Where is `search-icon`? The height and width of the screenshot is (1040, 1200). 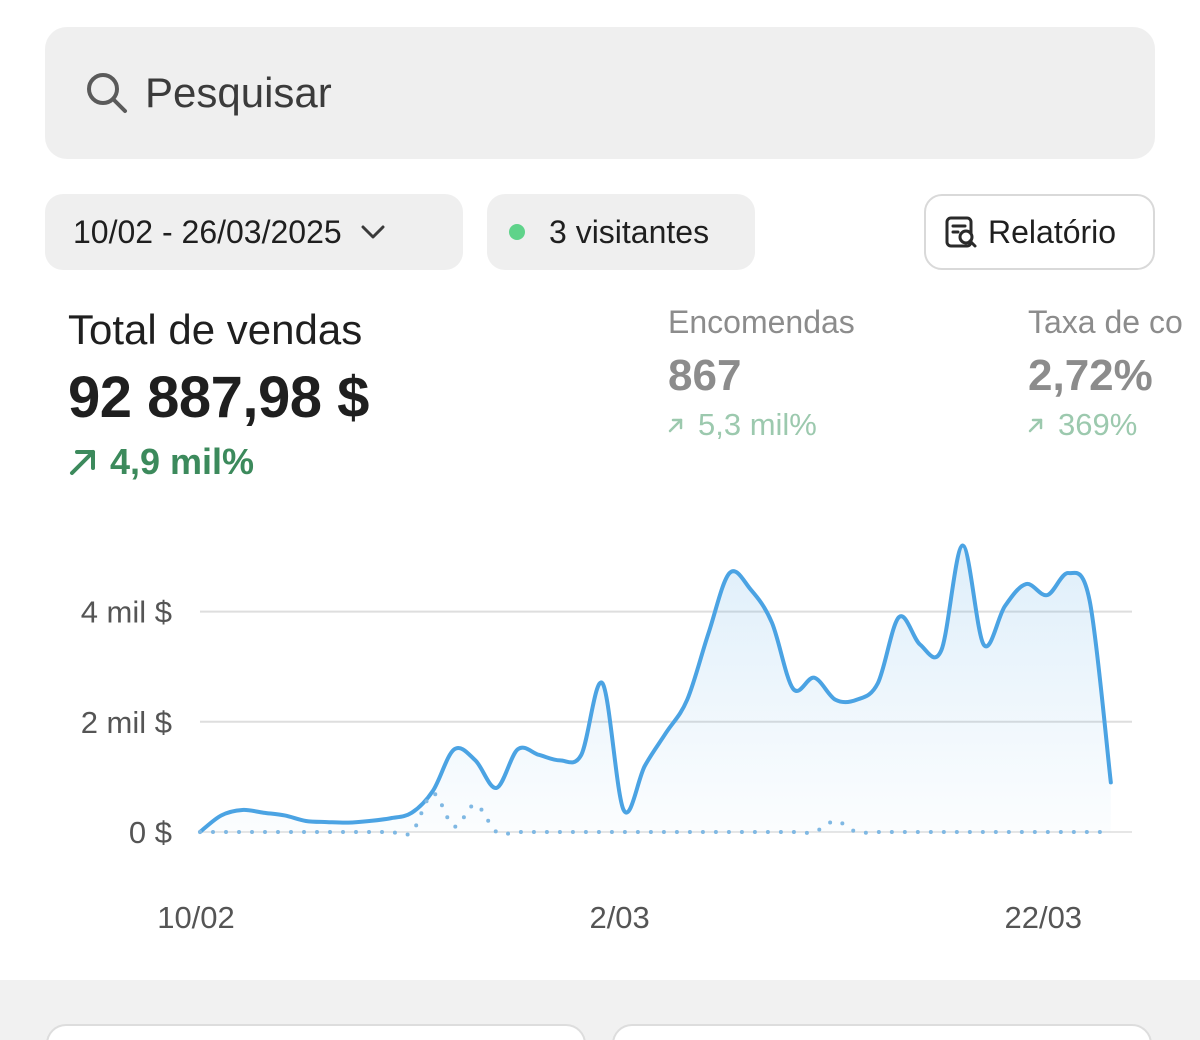
search-icon is located at coordinates (107, 95).